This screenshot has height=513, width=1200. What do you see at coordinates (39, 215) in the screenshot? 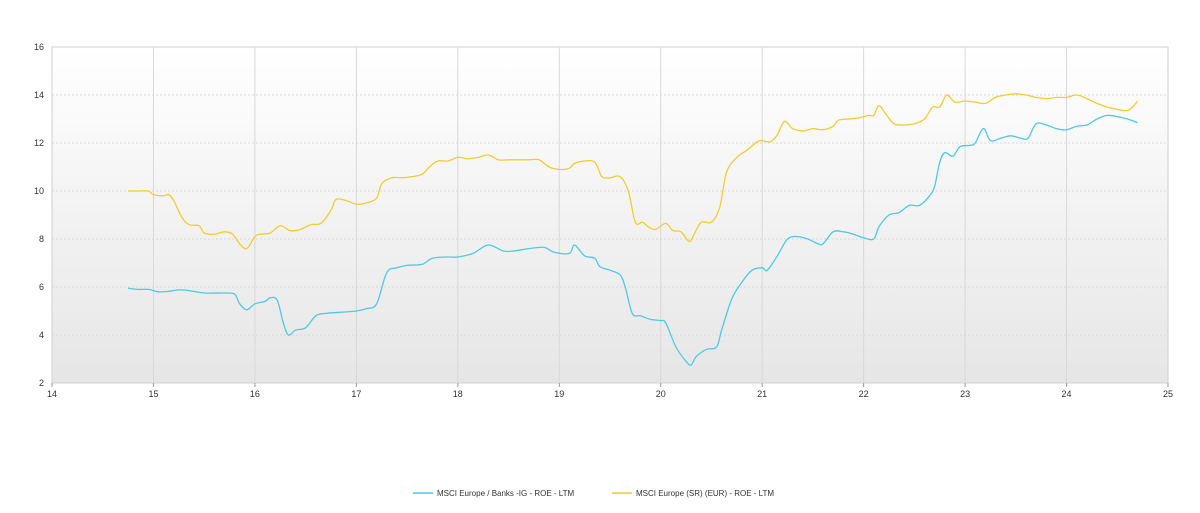
I see `y-axis-tick-labels: 2 4 6 8 10 12 14 16` at bounding box center [39, 215].